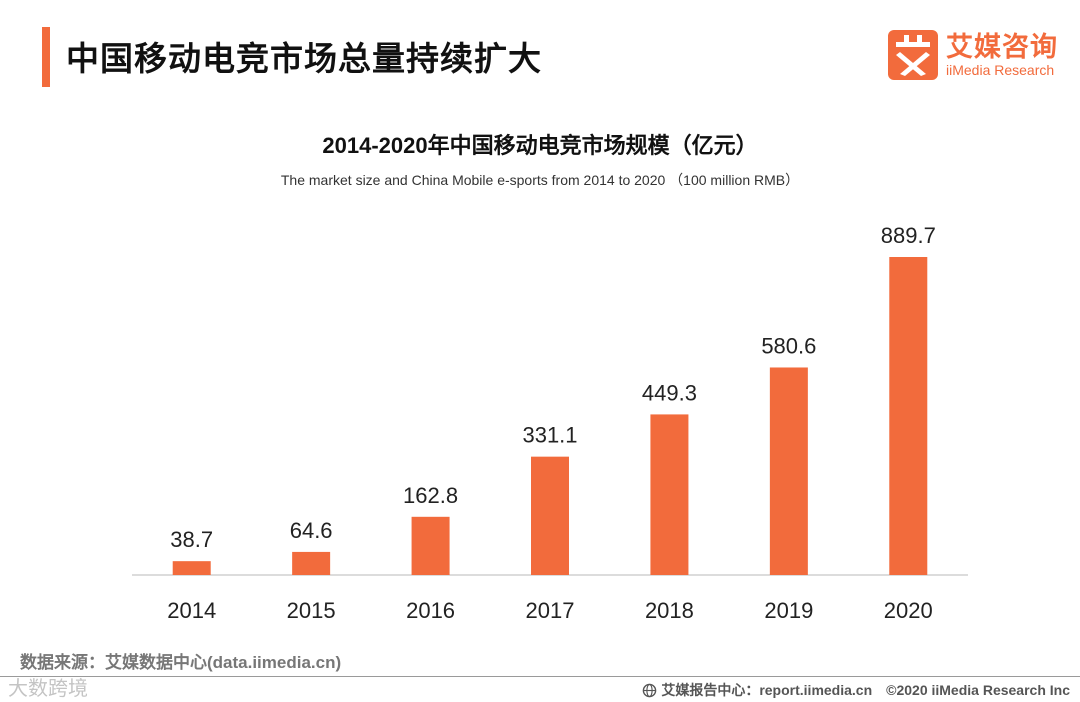 This screenshot has width=1080, height=702. Describe the element at coordinates (669, 610) in the screenshot. I see `x-tick-label-2018: 2018` at that location.